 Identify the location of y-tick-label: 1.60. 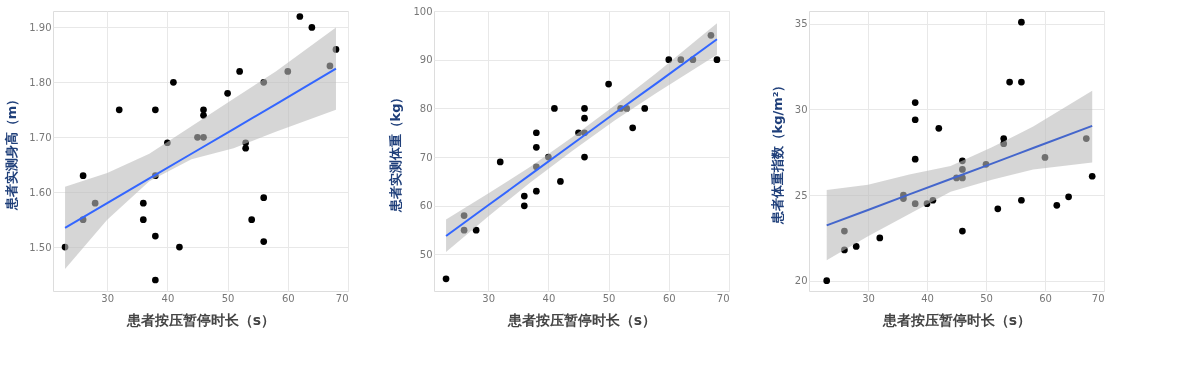
(40, 192).